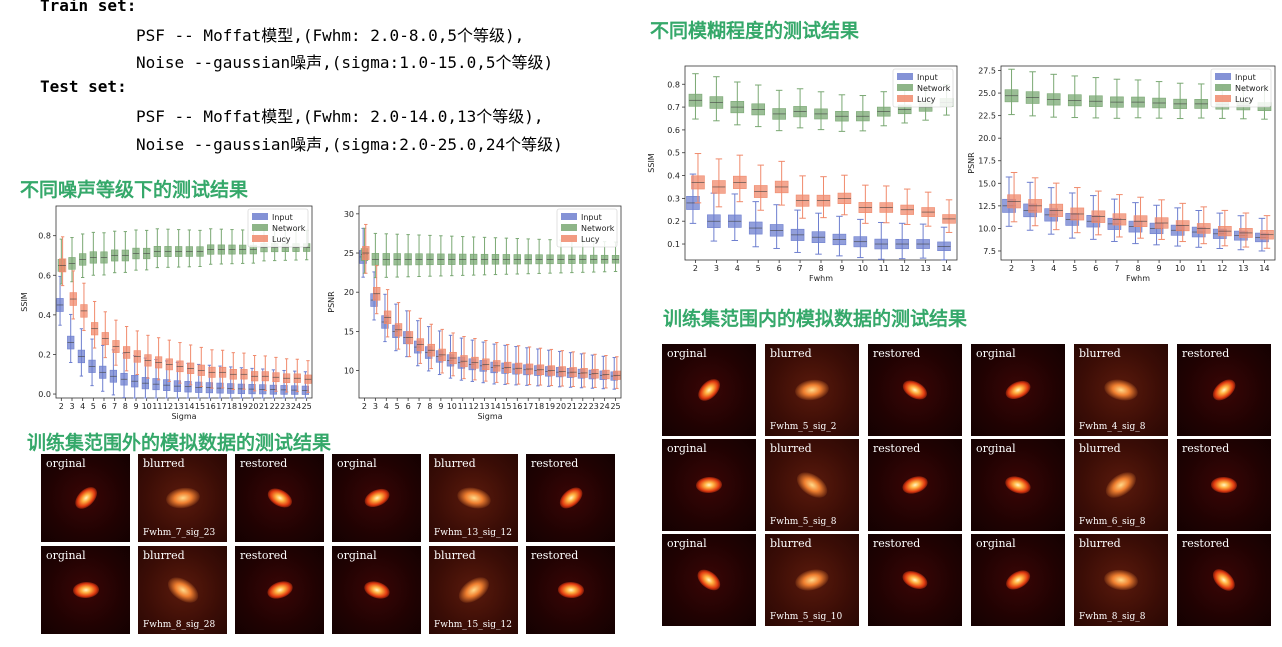  I want to click on tile-params: Fwhm_6_sig_8, so click(1112, 522).